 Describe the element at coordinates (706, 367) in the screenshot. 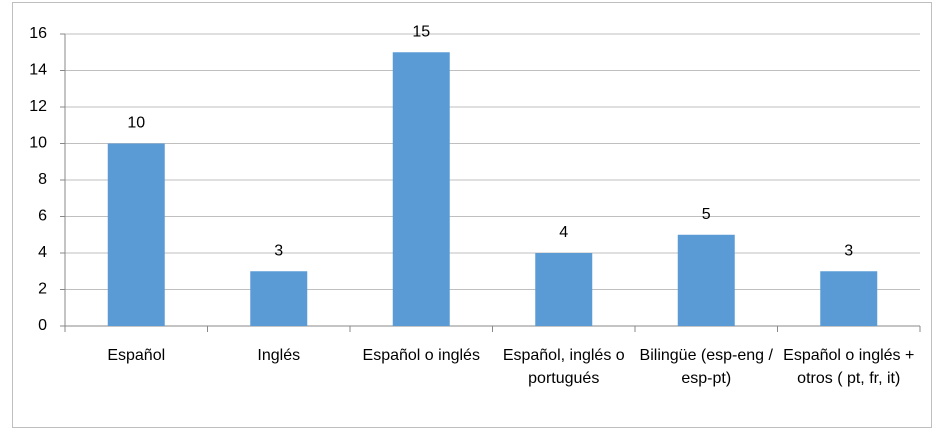

I see `x-tick-label: Bilingüe (esp-eng / esp-pt)` at that location.